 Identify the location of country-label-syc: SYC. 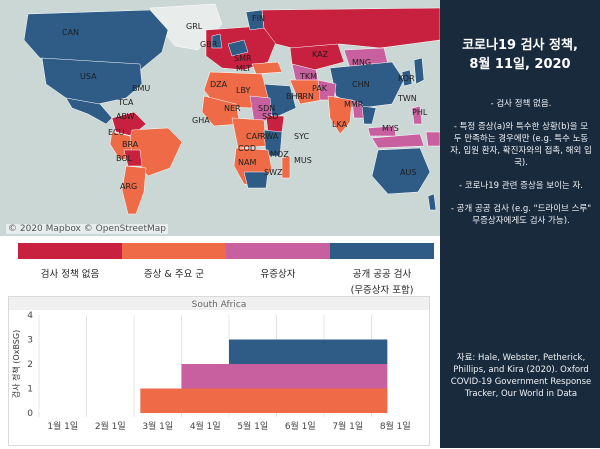
(302, 136).